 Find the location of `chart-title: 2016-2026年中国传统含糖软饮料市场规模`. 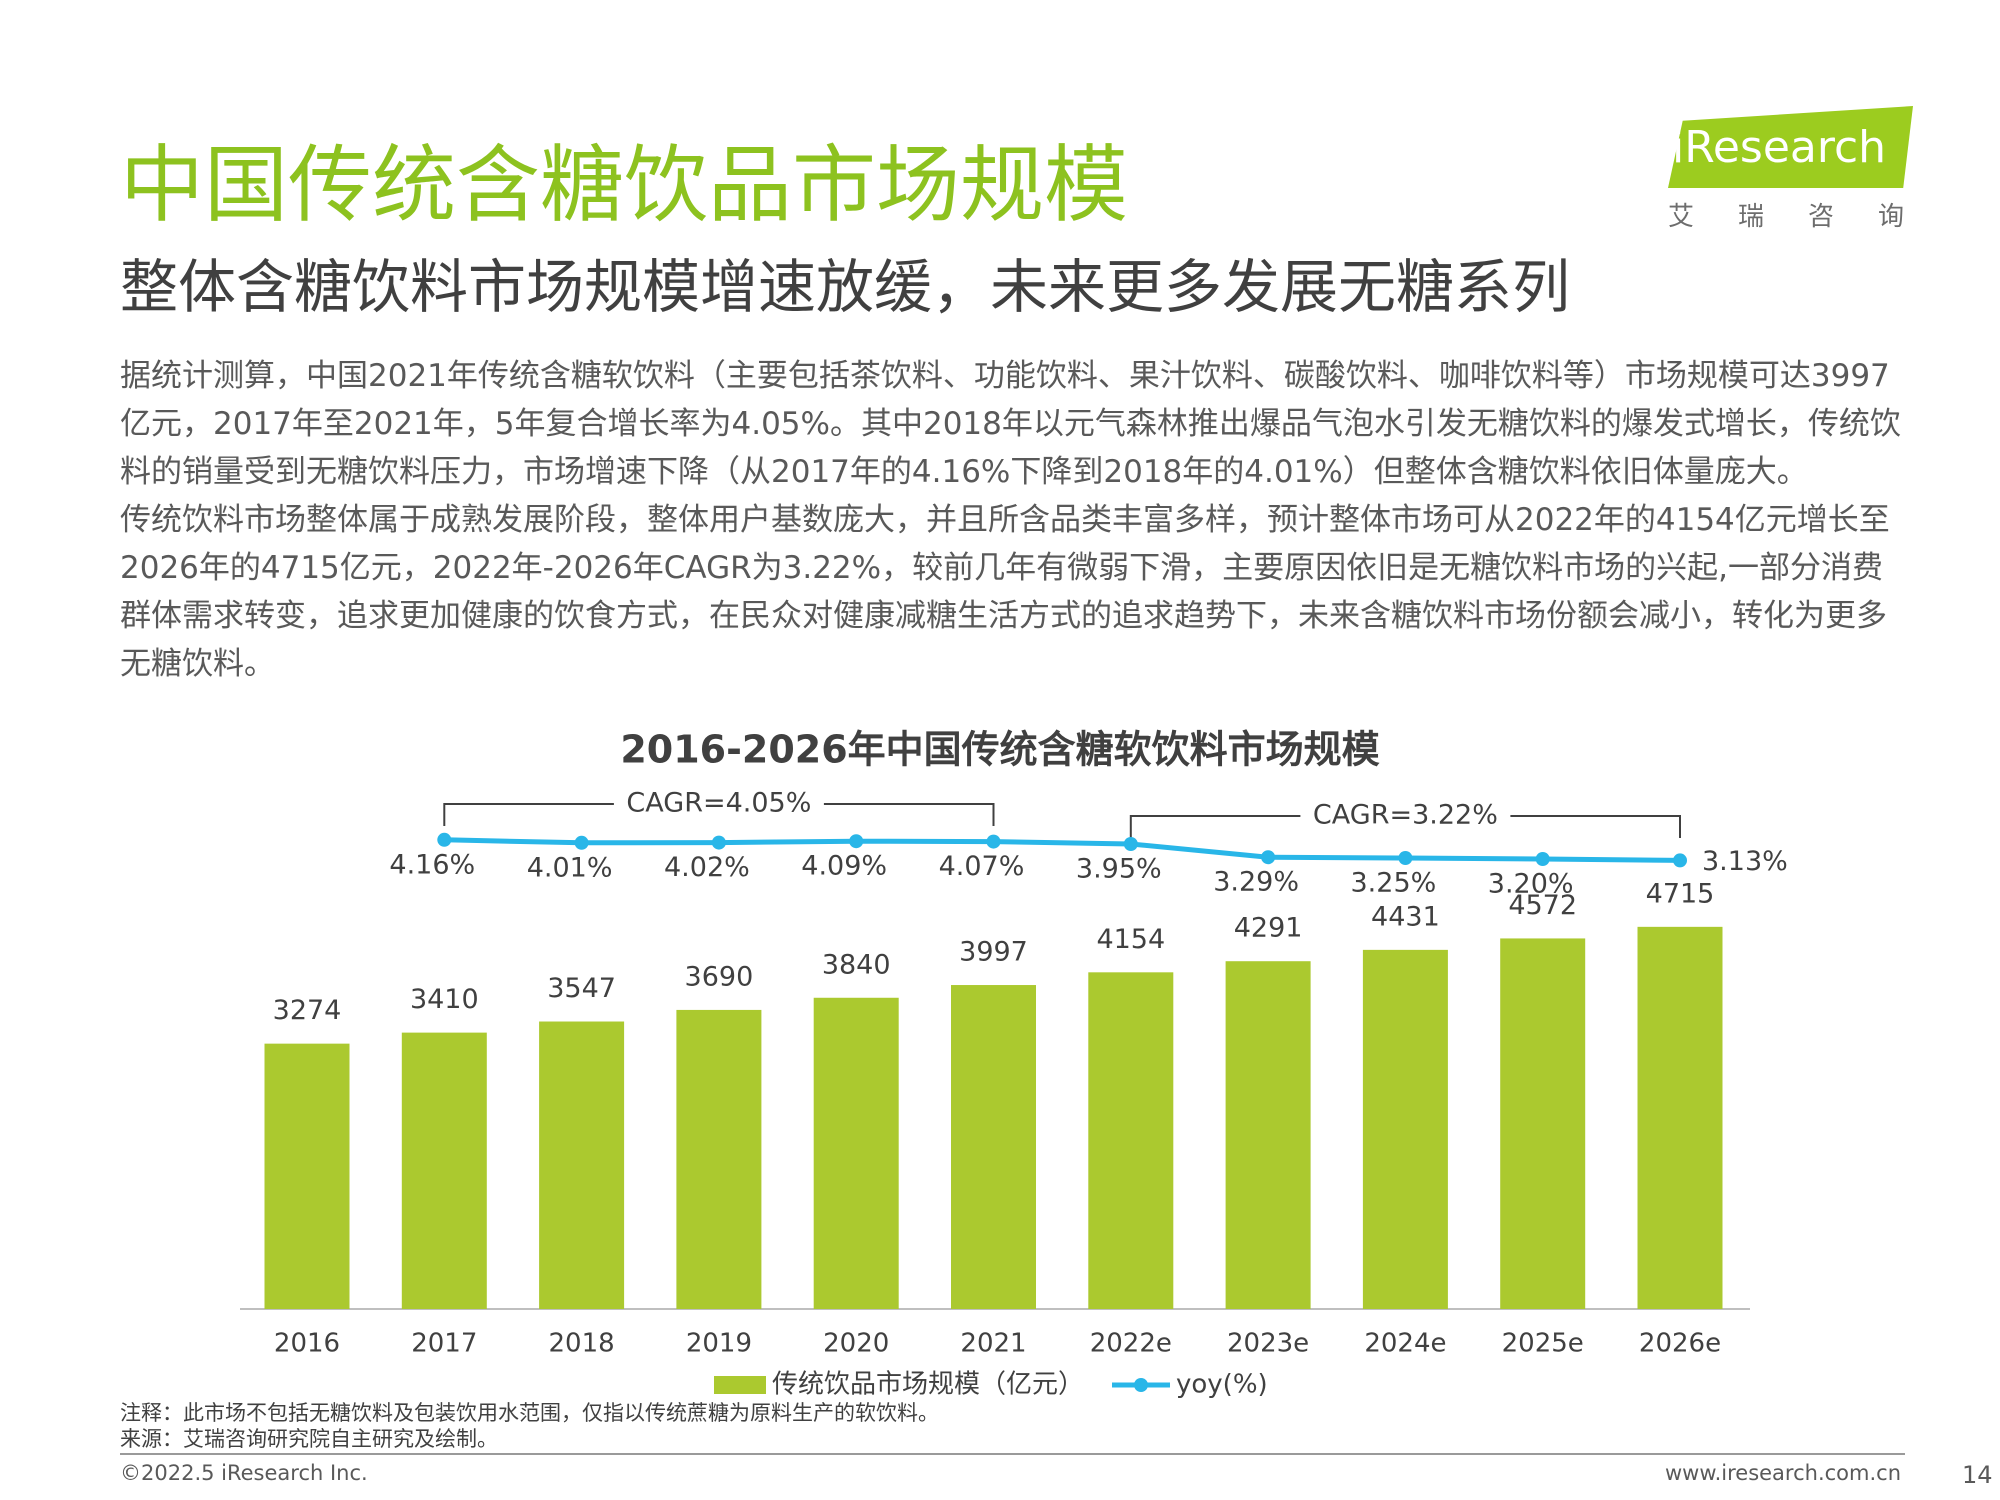

chart-title: 2016-2026年中国传统含糖软饮料市场规模 is located at coordinates (999, 750).